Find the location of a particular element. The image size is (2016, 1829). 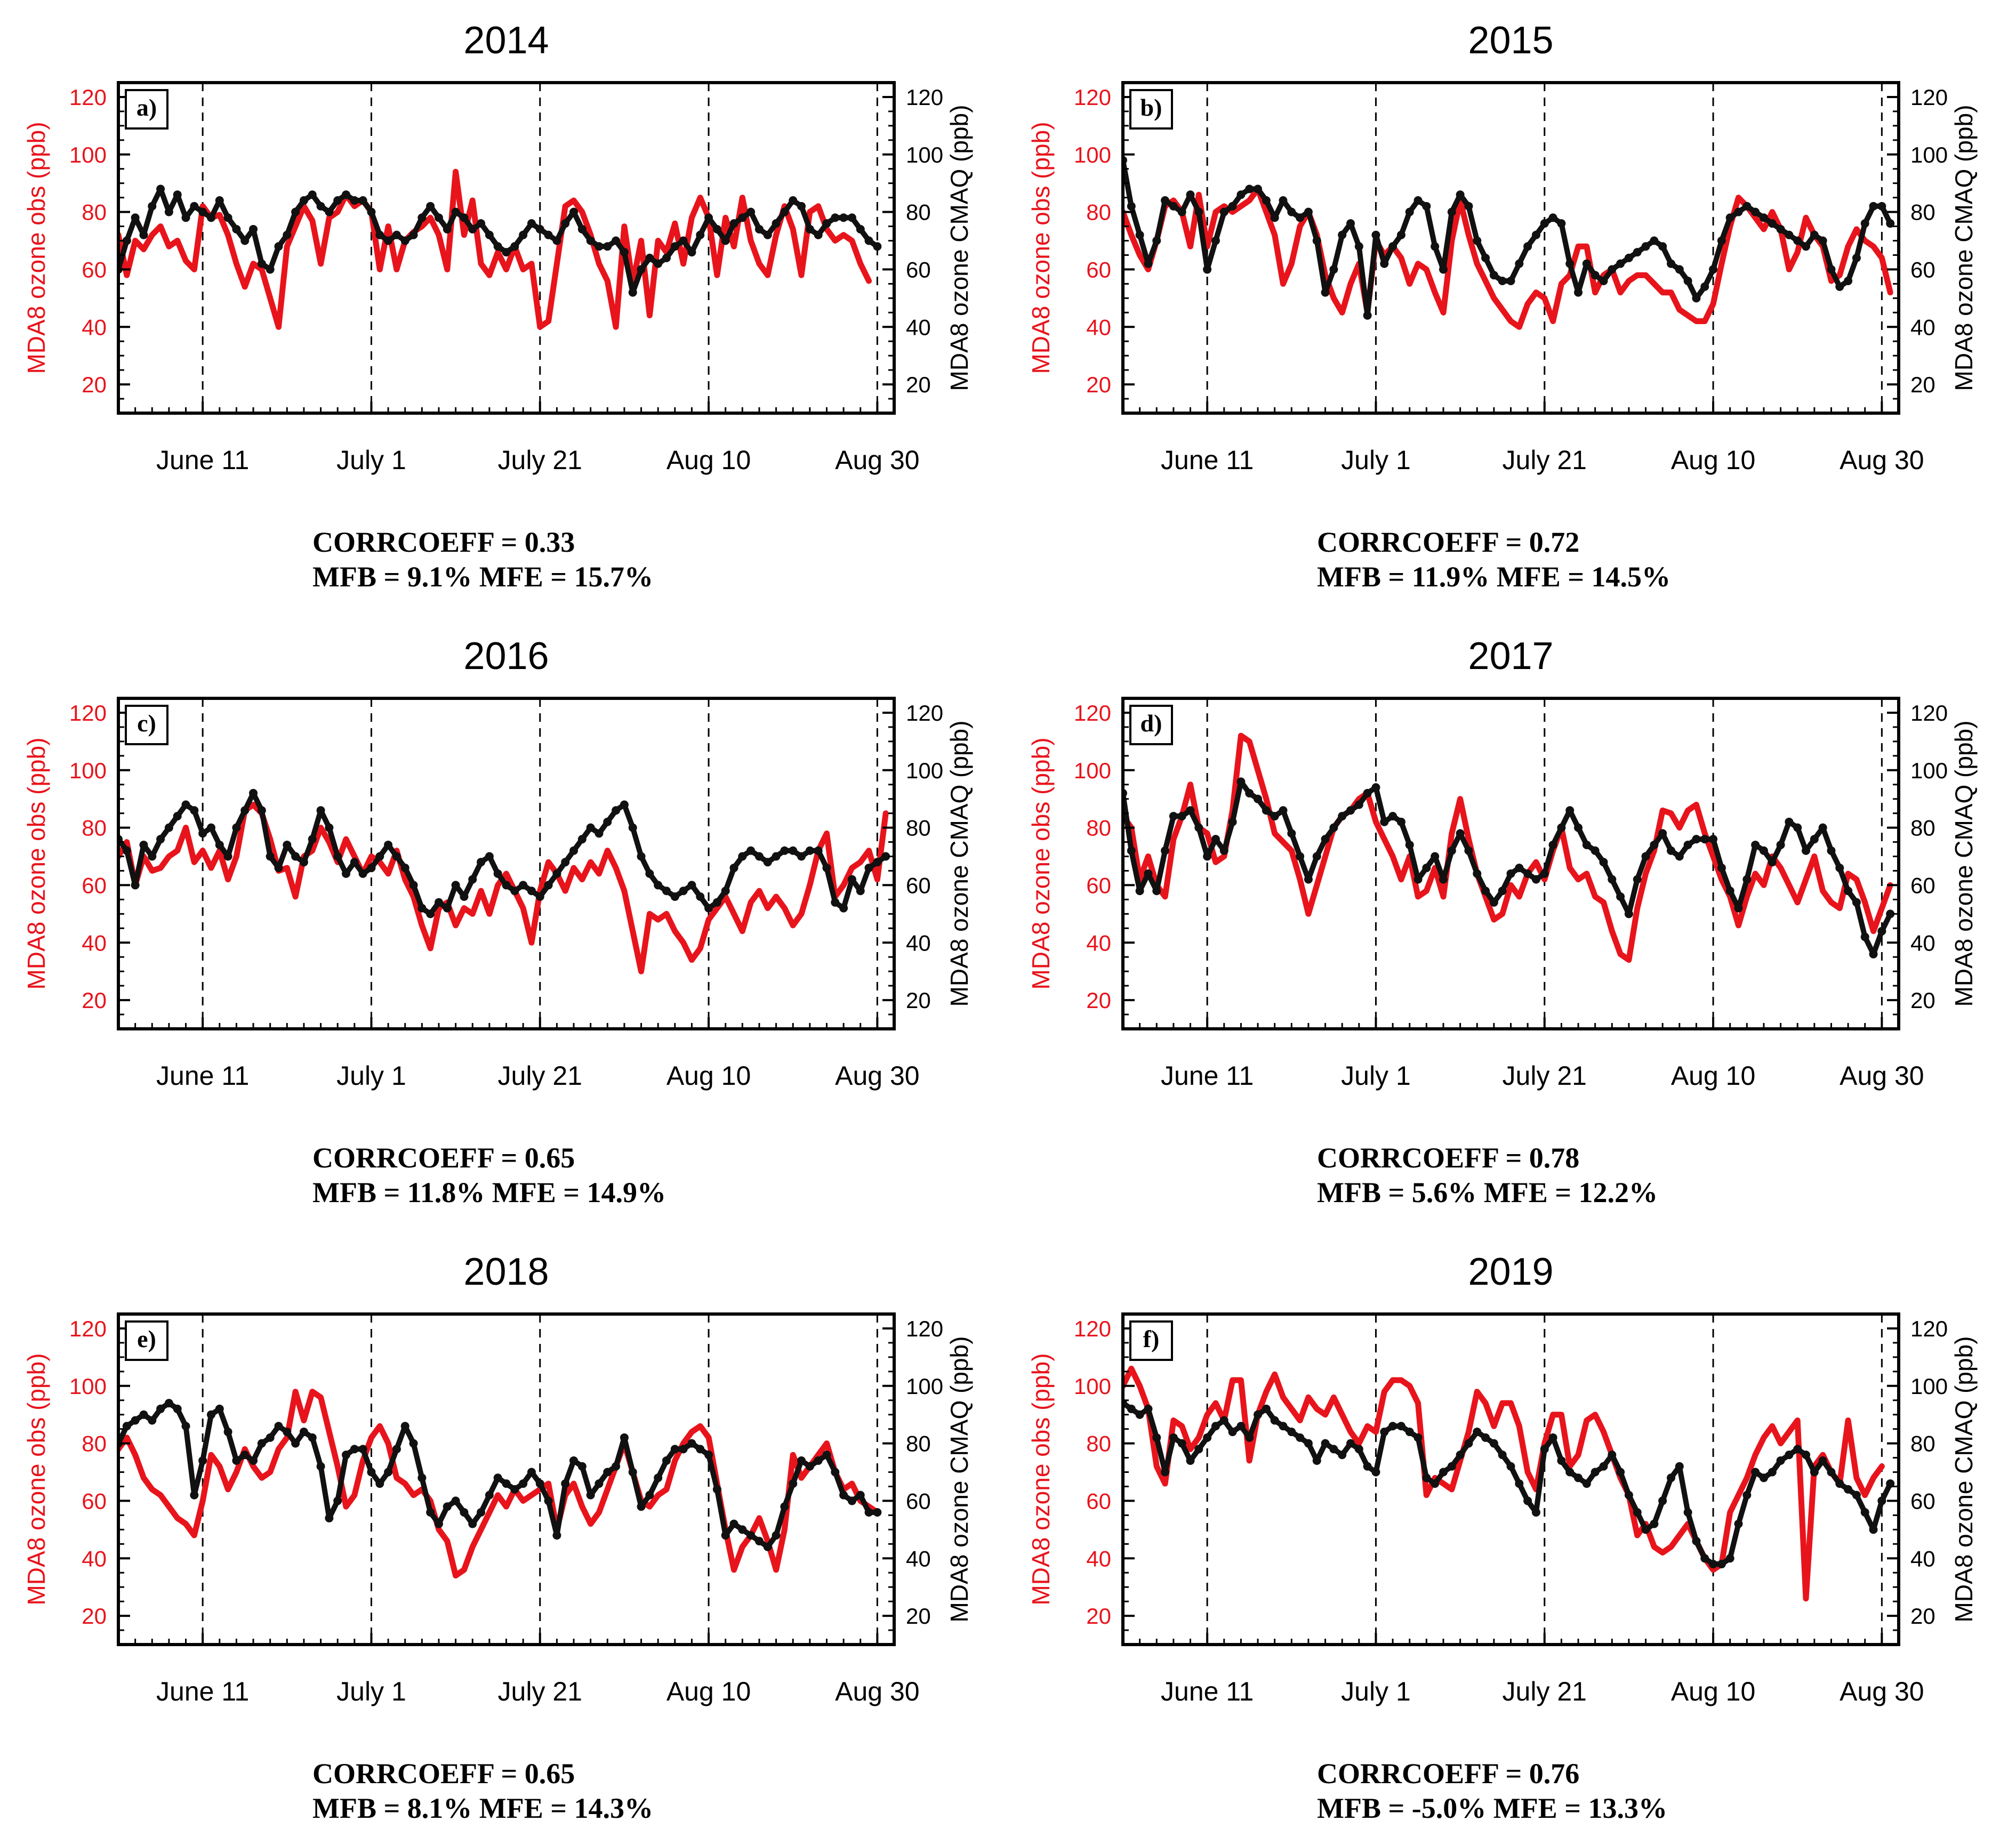

panel-label: d) is located at coordinates (1151, 723).